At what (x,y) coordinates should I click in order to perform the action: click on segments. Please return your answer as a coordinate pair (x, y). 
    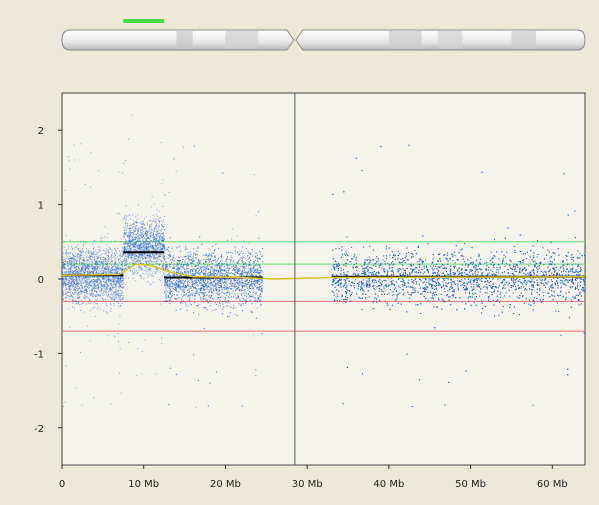
    Looking at the image, I should click on (323, 265).